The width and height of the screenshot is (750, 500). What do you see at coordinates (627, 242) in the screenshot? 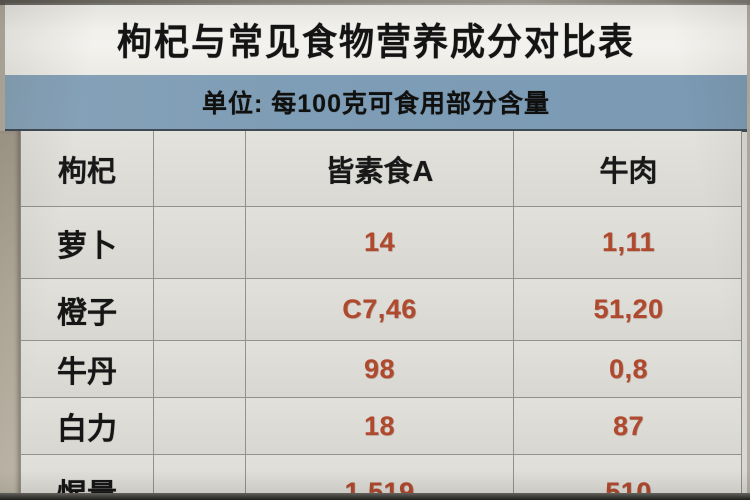
I see `value-cell: 1,11` at bounding box center [627, 242].